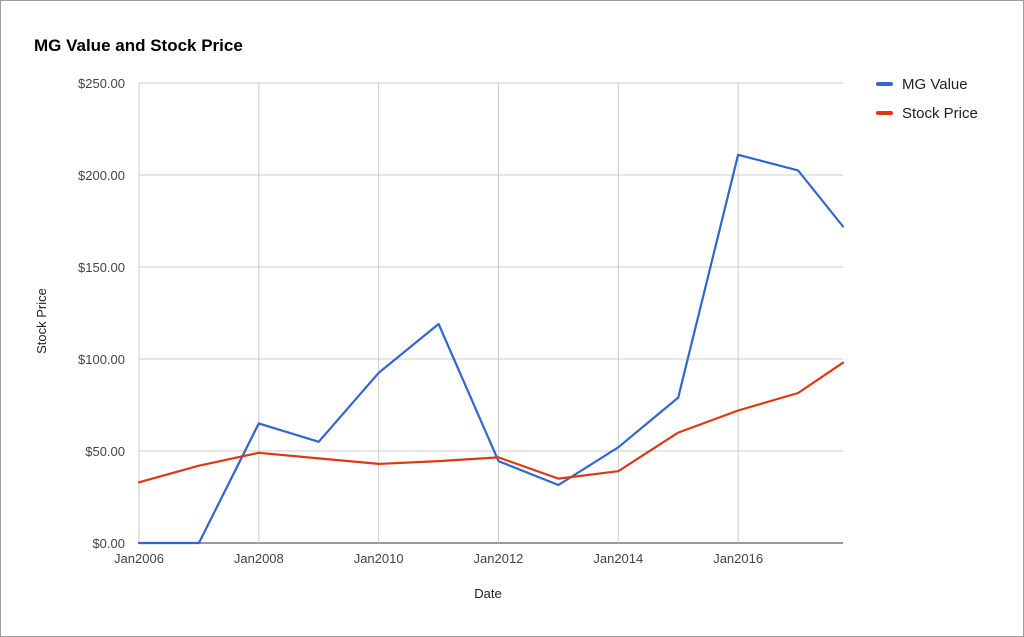 The width and height of the screenshot is (1024, 637). Describe the element at coordinates (101, 313) in the screenshot. I see `y-axis-ticks: $0.00 $50.00 $100.00 $150.00 $200.00 $250.00` at that location.